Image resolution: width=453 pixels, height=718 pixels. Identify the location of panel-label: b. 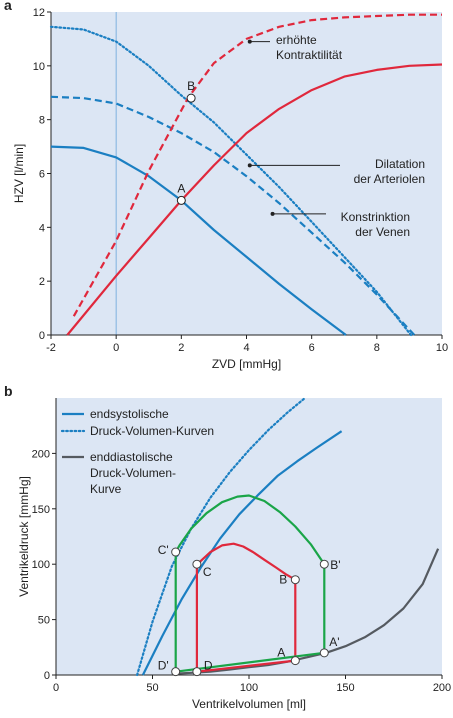
(8, 391).